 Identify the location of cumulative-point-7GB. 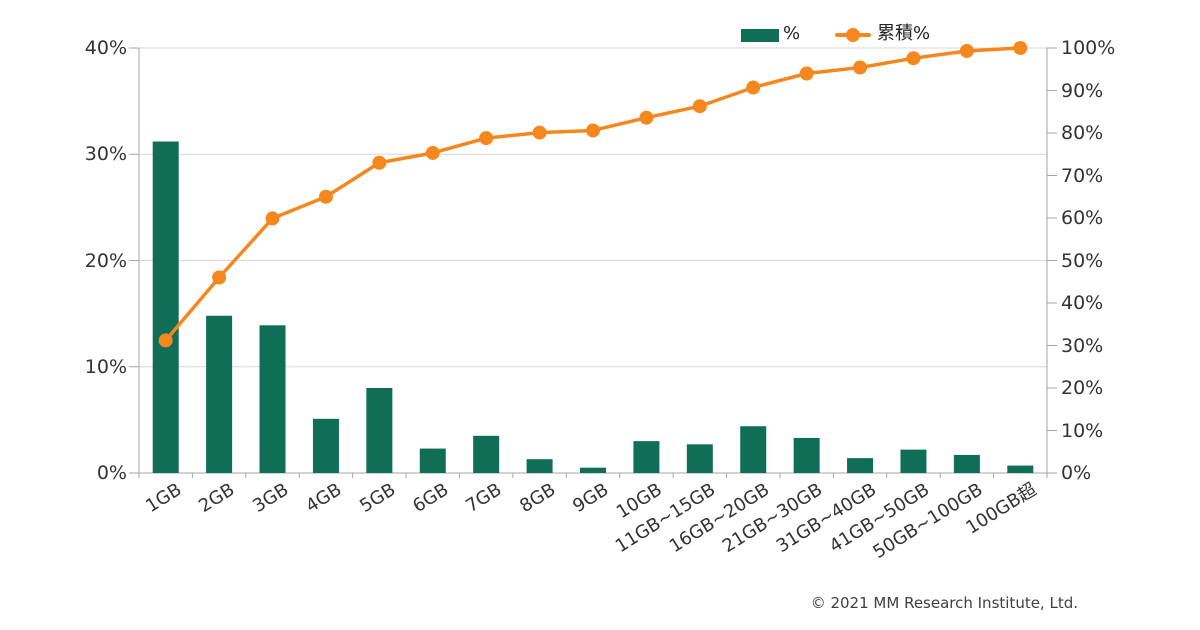
(486, 138).